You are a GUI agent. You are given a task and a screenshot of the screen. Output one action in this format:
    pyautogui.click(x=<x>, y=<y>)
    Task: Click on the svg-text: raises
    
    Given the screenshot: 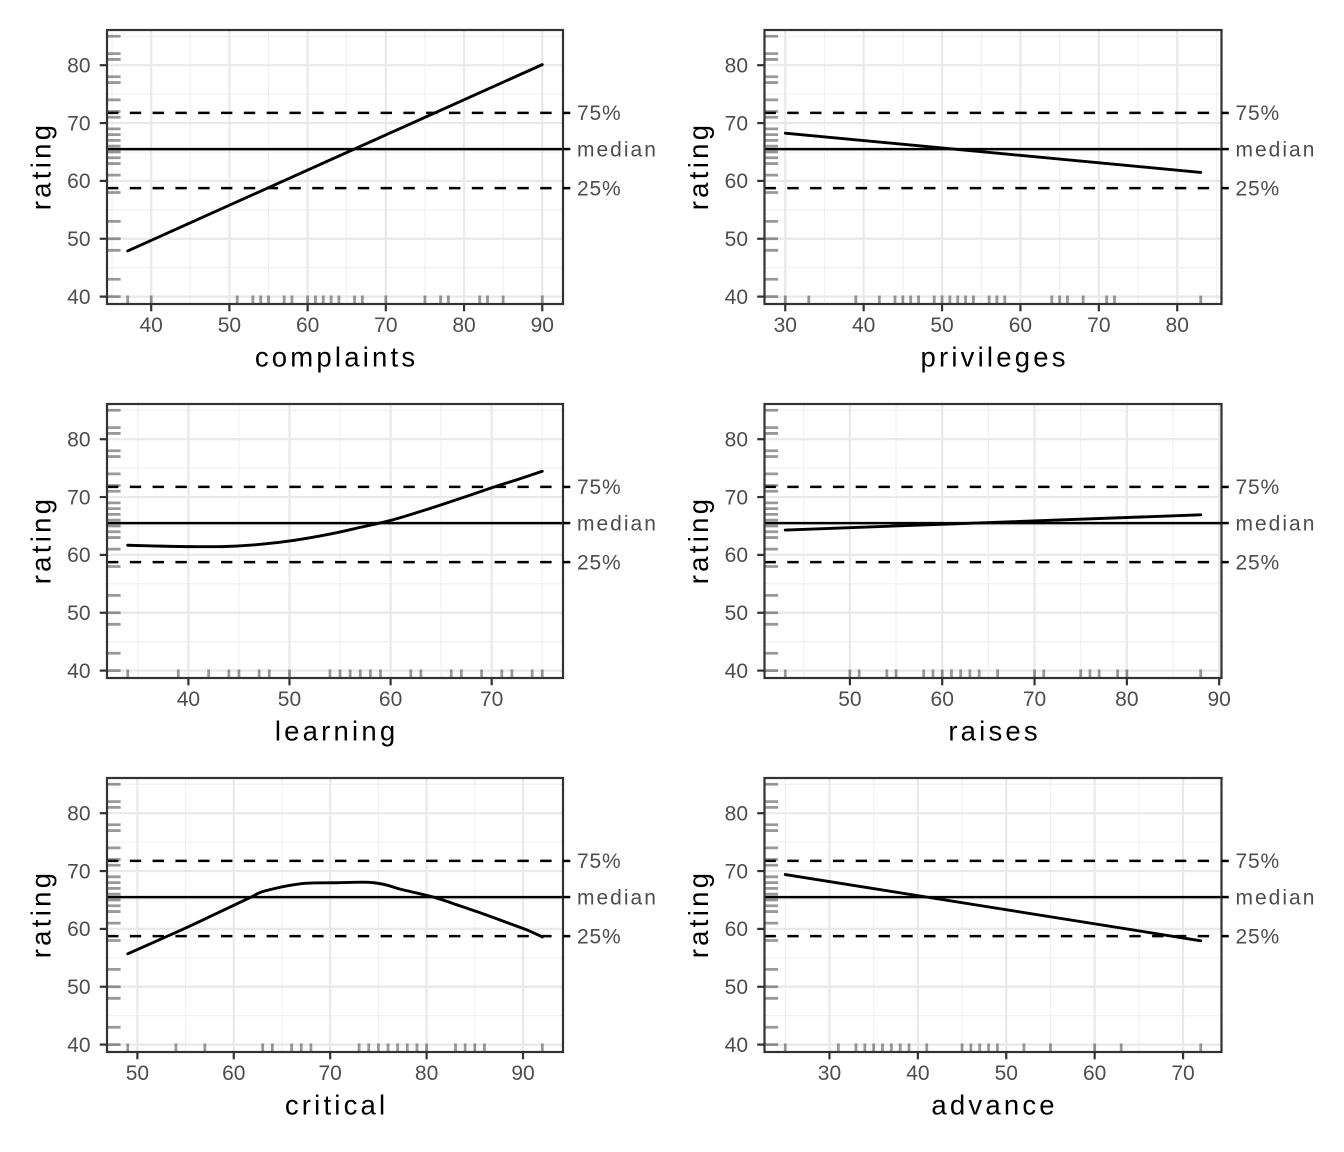 What is the action you would take?
    pyautogui.click(x=994, y=731)
    